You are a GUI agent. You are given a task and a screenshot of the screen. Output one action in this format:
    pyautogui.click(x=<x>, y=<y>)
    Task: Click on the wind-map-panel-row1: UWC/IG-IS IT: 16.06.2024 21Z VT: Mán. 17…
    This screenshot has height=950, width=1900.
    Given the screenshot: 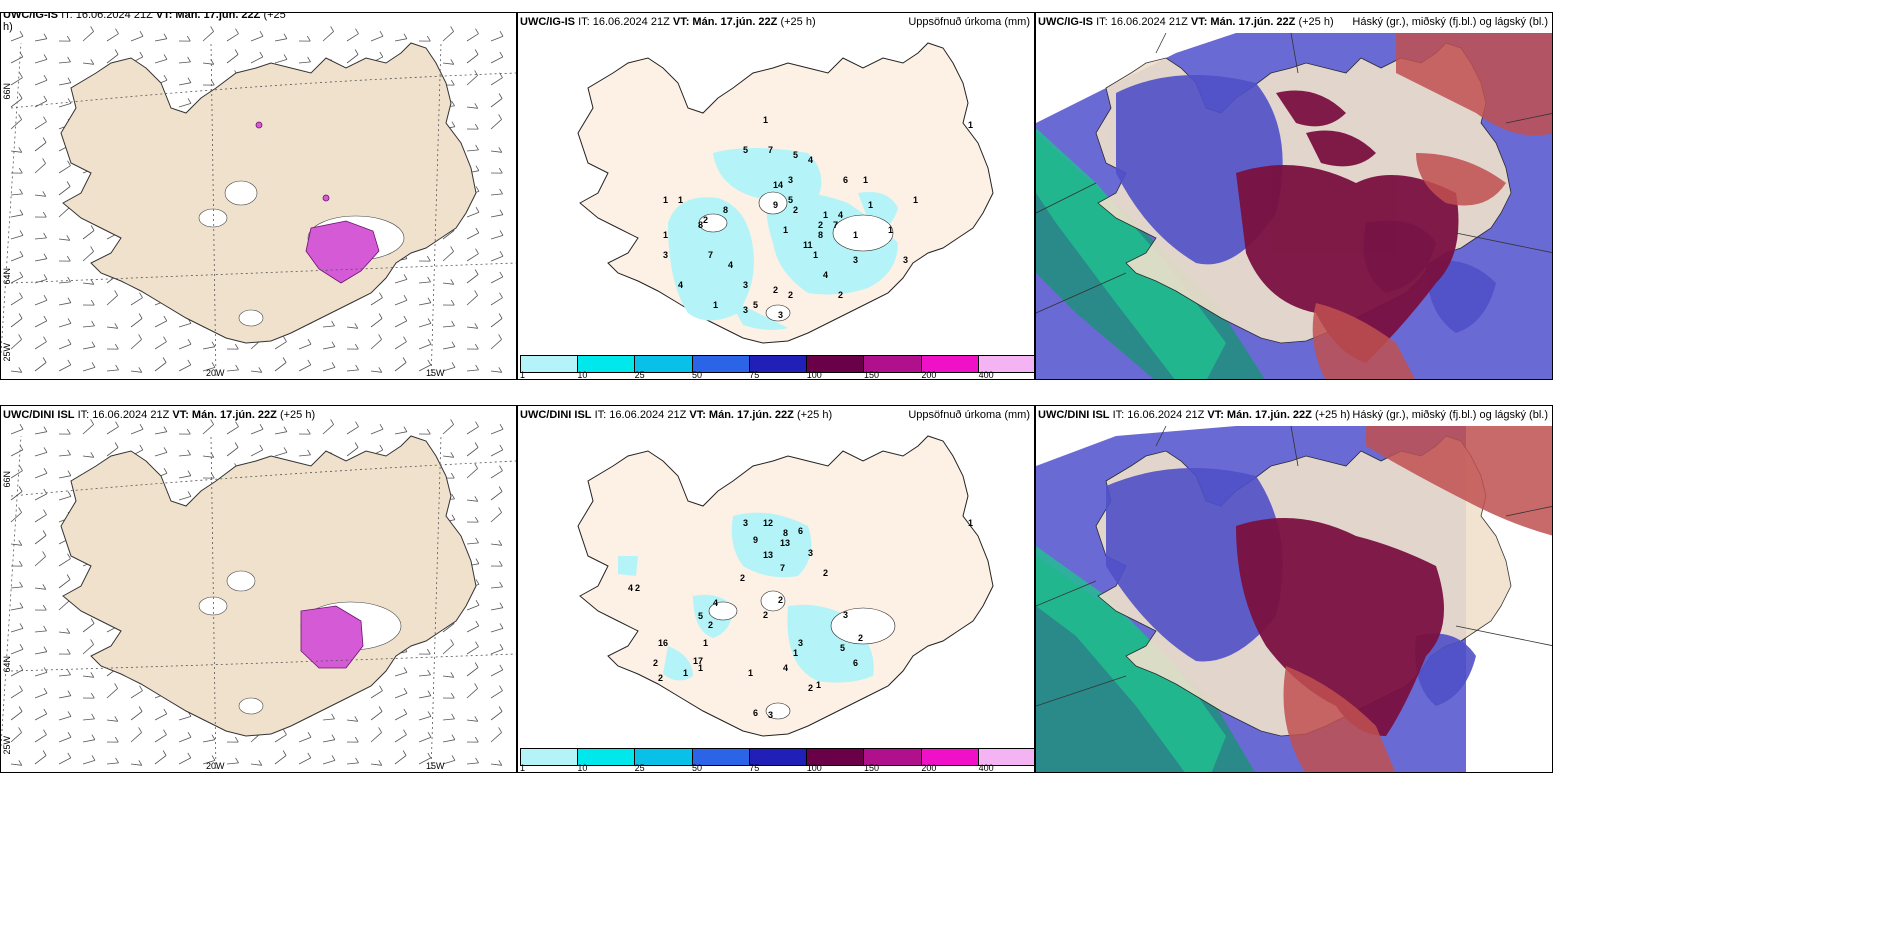 What is the action you would take?
    pyautogui.click(x=258, y=196)
    